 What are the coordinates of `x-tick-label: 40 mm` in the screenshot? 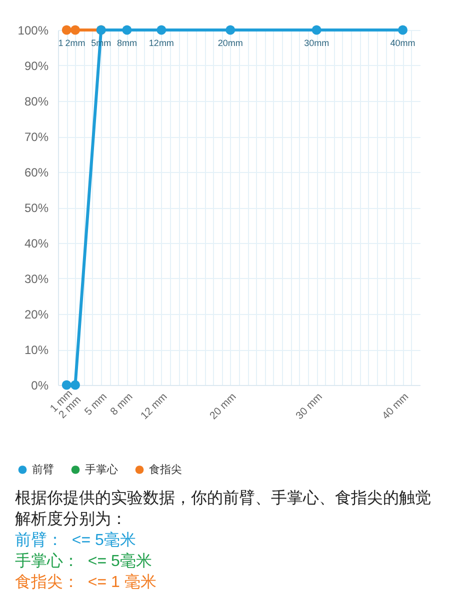 It's located at (396, 406).